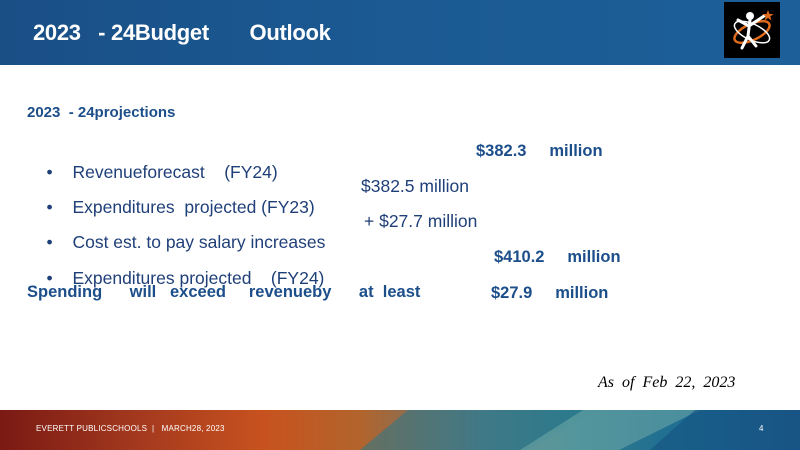 The width and height of the screenshot is (800, 450). Describe the element at coordinates (199, 242) in the screenshot. I see `bullet-label: Cost est. to pay salary increases` at that location.